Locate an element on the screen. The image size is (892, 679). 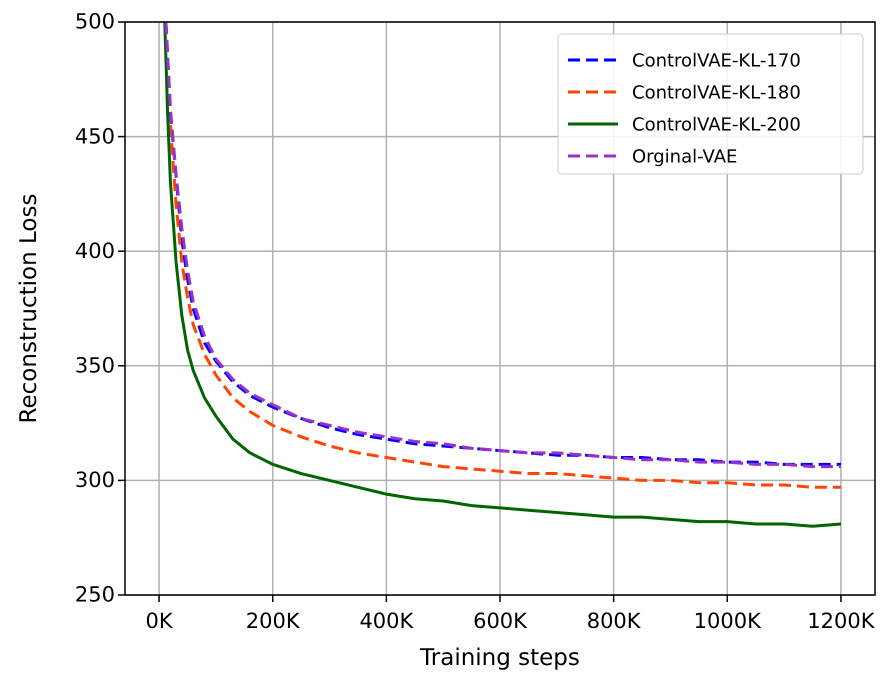
x-tick-label: 1000K is located at coordinates (728, 621).